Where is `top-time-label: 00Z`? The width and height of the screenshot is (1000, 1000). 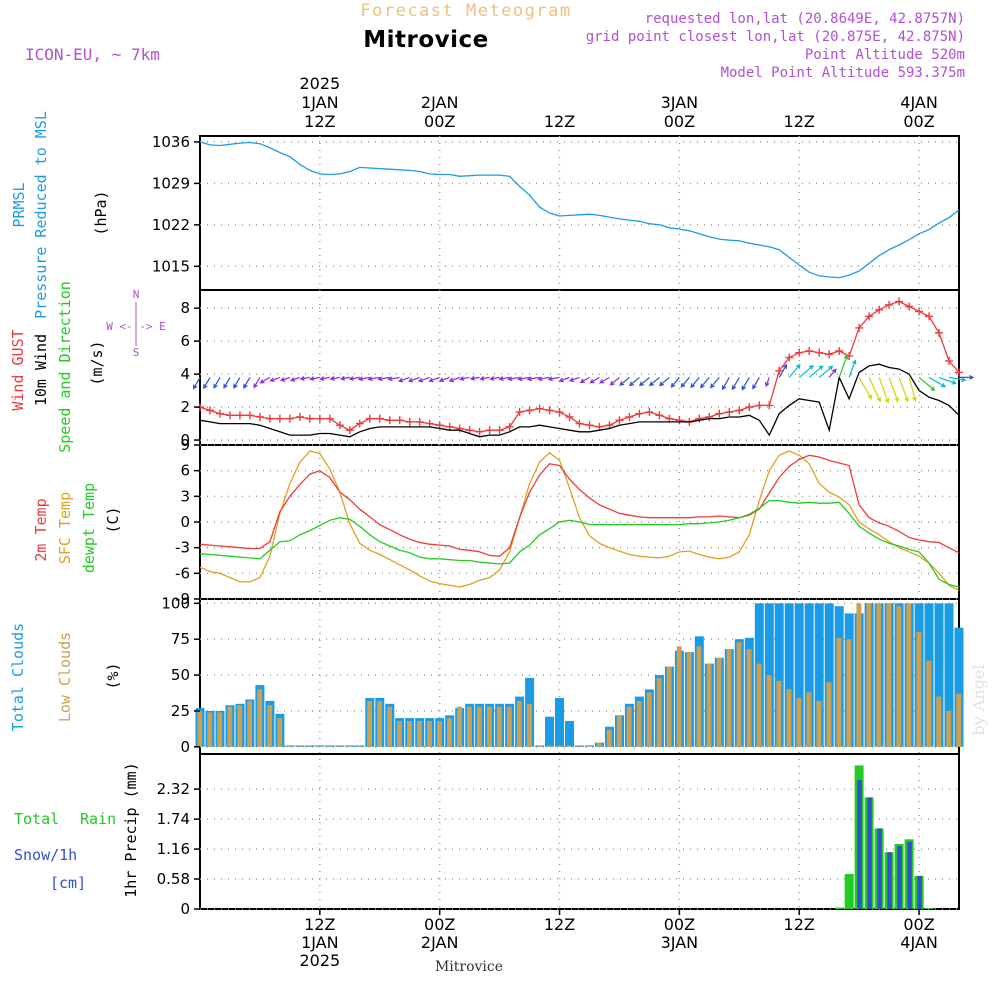 top-time-label: 00Z is located at coordinates (918, 121).